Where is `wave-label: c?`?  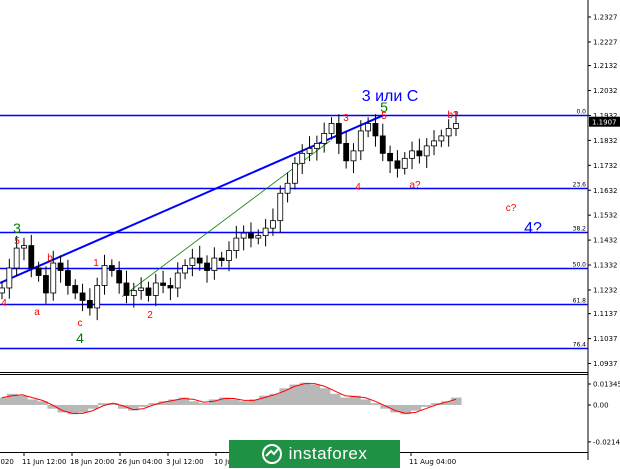 wave-label: c? is located at coordinates (511, 208).